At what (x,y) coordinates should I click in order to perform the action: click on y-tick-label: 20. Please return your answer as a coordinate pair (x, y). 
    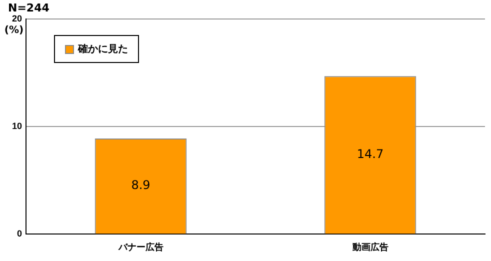
    Looking at the image, I should click on (17, 19).